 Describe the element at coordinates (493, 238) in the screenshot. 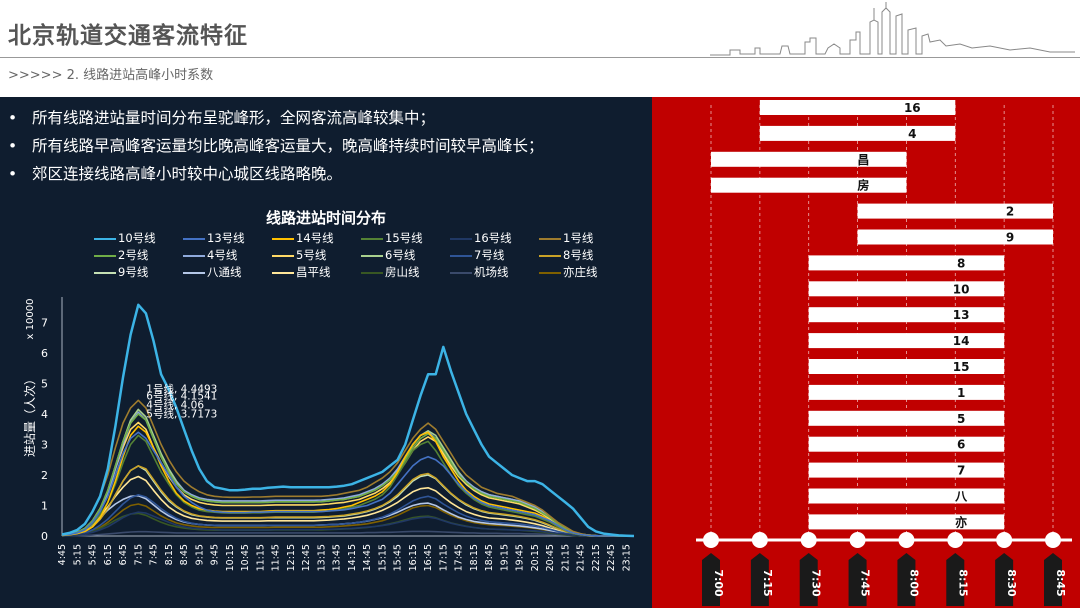

I see `legend-label: 16号线` at that location.